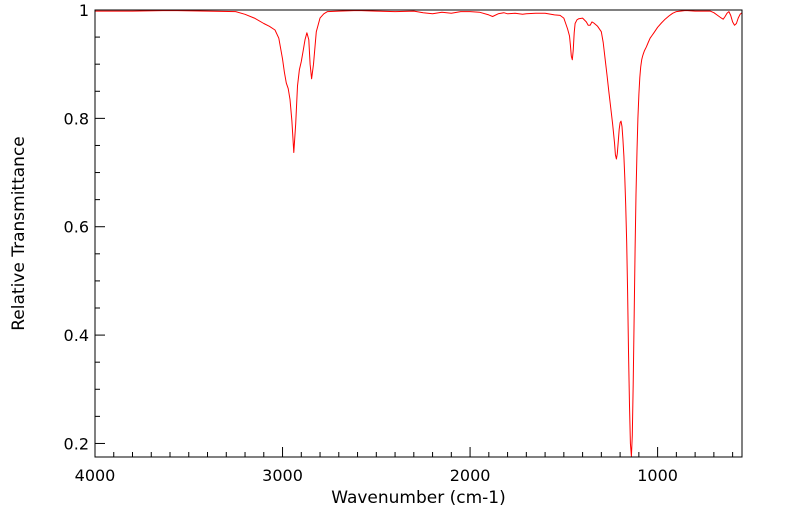 The height and width of the screenshot is (516, 799). Describe the element at coordinates (418, 498) in the screenshot. I see `x-axis-title: Wavenumber (cm-1)` at that location.